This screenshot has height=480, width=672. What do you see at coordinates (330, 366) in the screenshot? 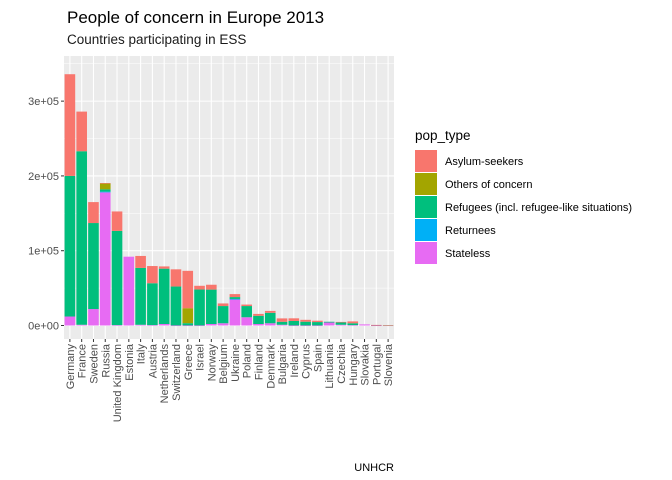
I see `x-tick-label: Lithuania` at bounding box center [330, 366].